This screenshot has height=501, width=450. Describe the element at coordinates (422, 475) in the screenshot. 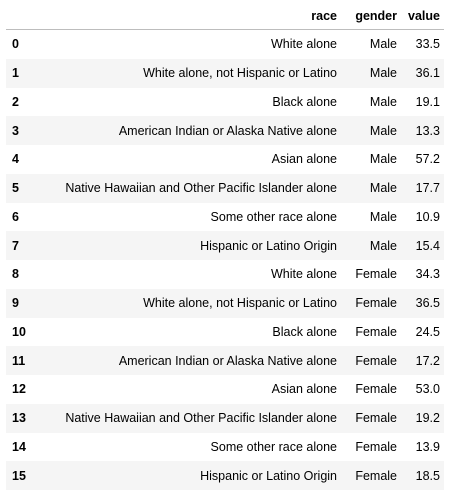

I see `cell-value: 18.5` at that location.